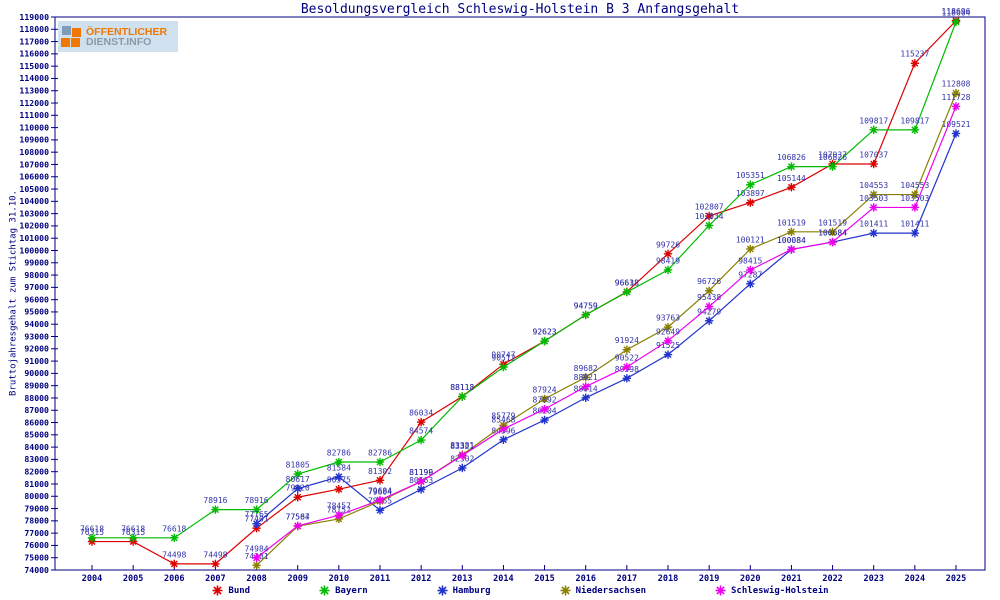  What do you see at coordinates (257, 500) in the screenshot?
I see `value-label: 78916` at bounding box center [257, 500].